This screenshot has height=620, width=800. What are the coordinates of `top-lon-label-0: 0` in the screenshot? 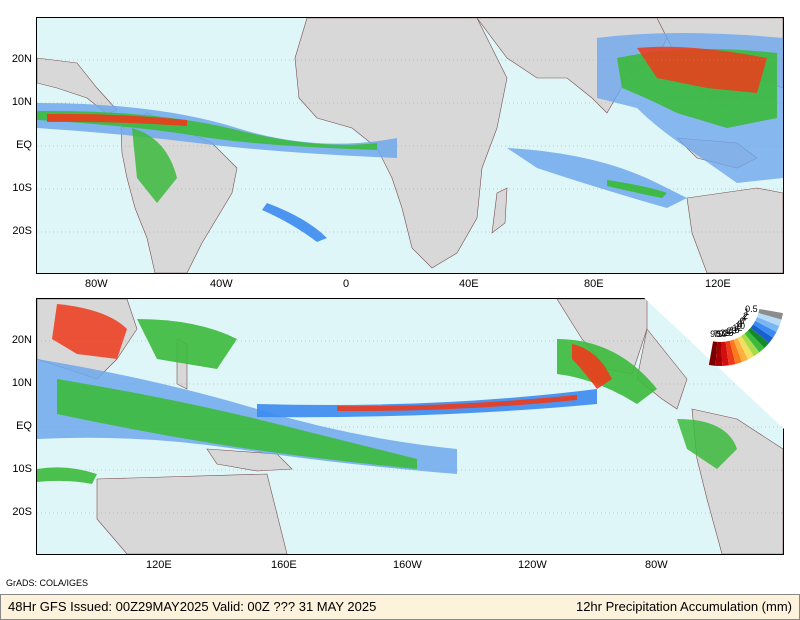 It's located at (346, 284).